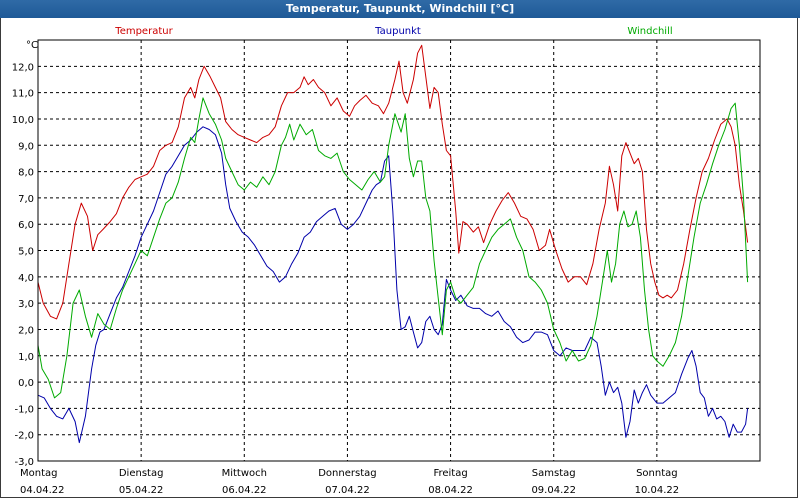  What do you see at coordinates (26, 252) in the screenshot?
I see `y-tick-label: 5,0` at bounding box center [26, 252].